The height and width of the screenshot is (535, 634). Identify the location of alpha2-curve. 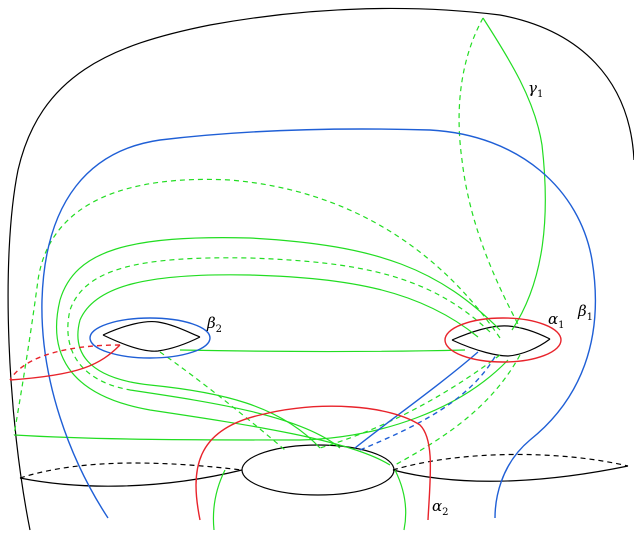
(313, 463).